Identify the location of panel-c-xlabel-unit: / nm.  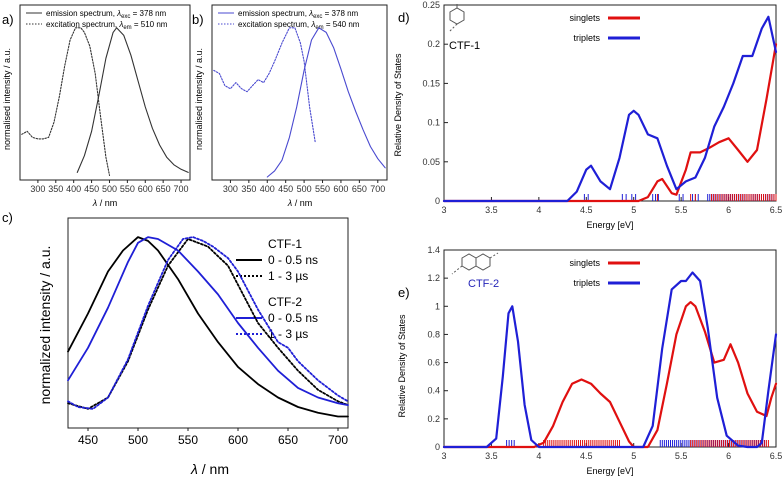
(213, 469).